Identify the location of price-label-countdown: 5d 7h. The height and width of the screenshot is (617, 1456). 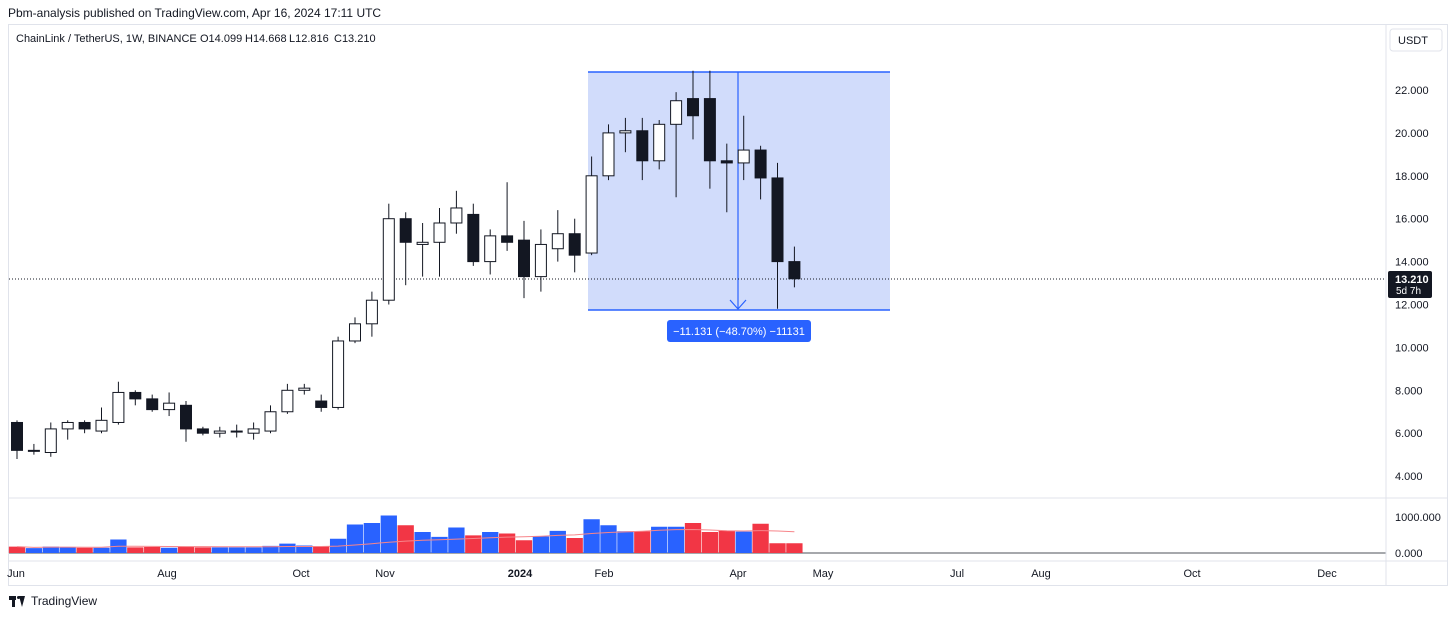
(1408, 291).